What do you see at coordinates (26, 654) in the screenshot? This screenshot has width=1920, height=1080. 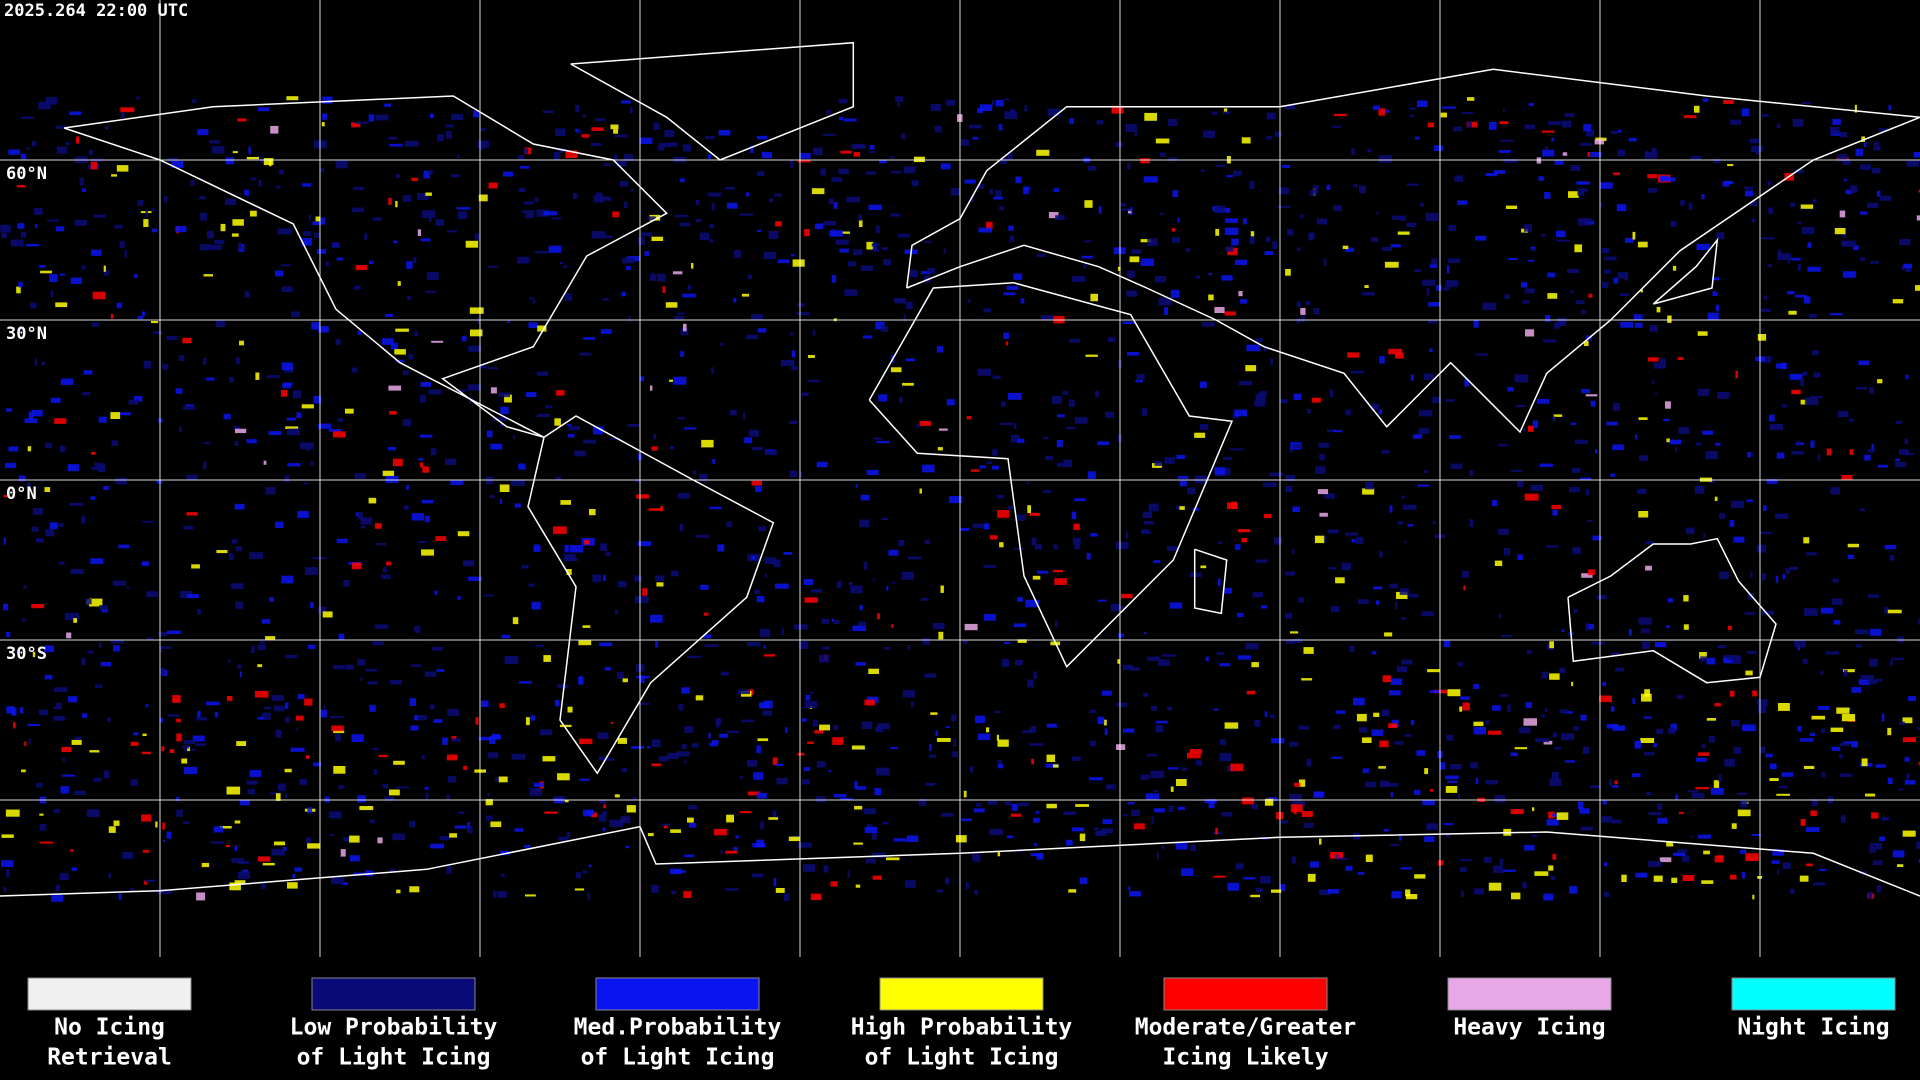 I see `latitude-label: 30°S` at bounding box center [26, 654].